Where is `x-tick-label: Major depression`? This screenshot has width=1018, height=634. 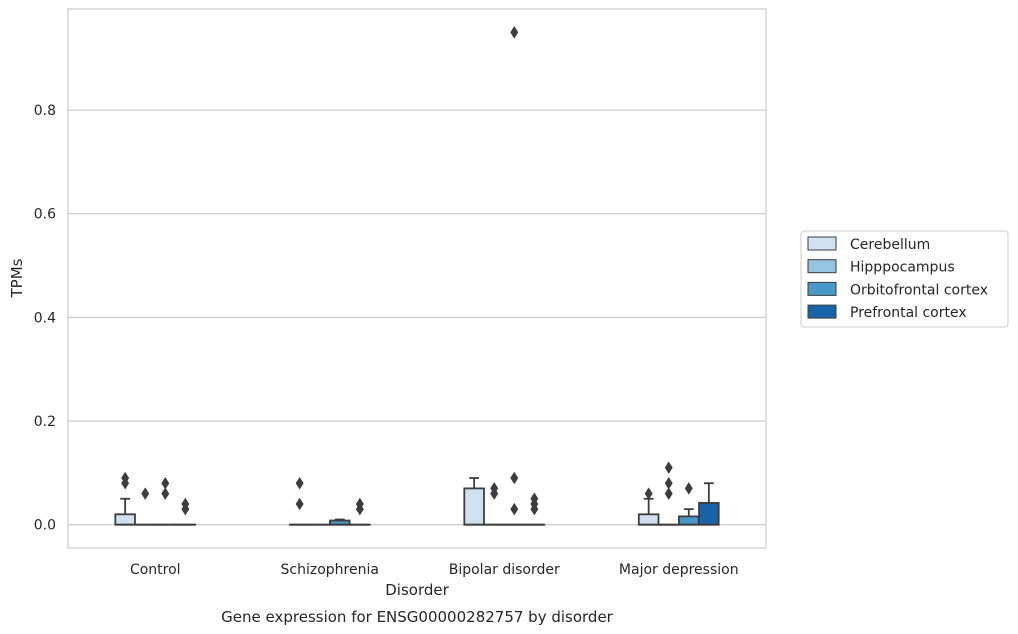
x-tick-label: Major depression is located at coordinates (679, 570).